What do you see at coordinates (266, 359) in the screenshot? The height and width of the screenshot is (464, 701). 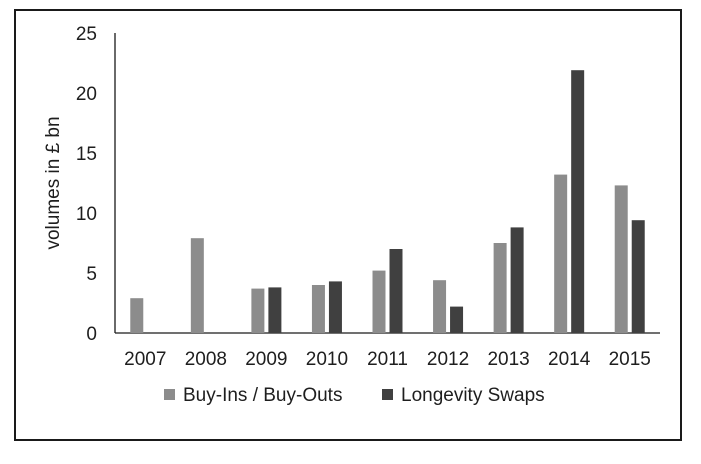 I see `x-tick-label: 2009` at bounding box center [266, 359].